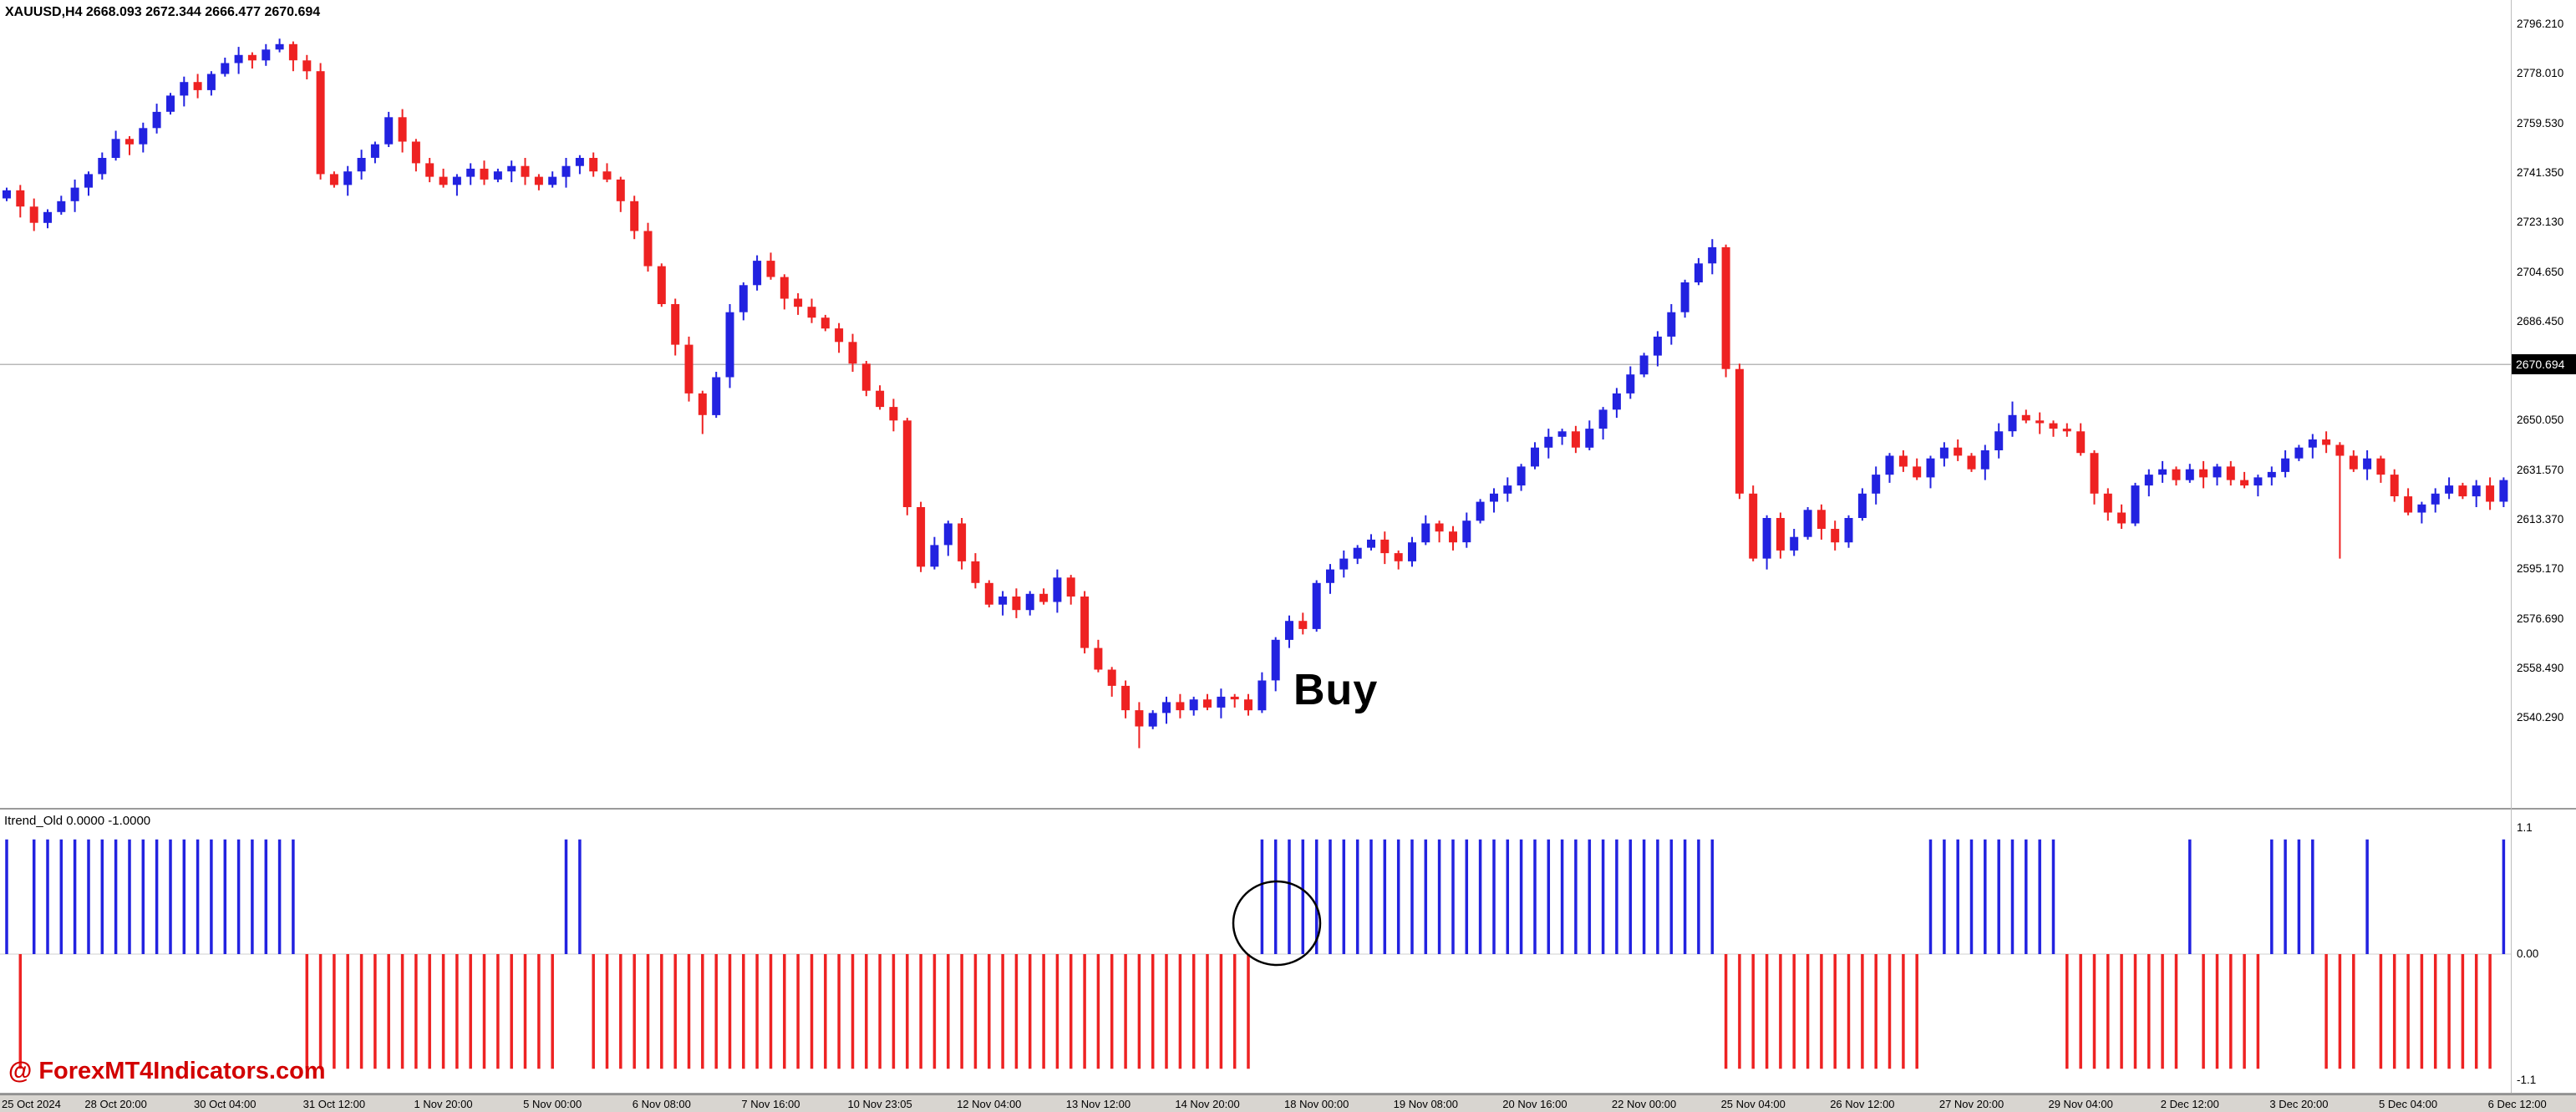 The image size is (2576, 1112). Describe the element at coordinates (2299, 1104) in the screenshot. I see `time-label: 3 Dec 20:00` at that location.